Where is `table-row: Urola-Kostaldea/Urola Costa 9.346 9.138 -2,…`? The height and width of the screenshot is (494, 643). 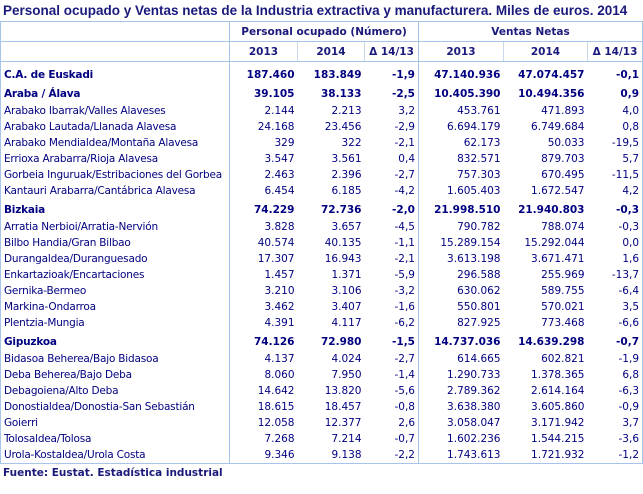 table-row: Urola-Kostaldea/Urola Costa 9.346 9.138 -2,… is located at coordinates (322, 455).